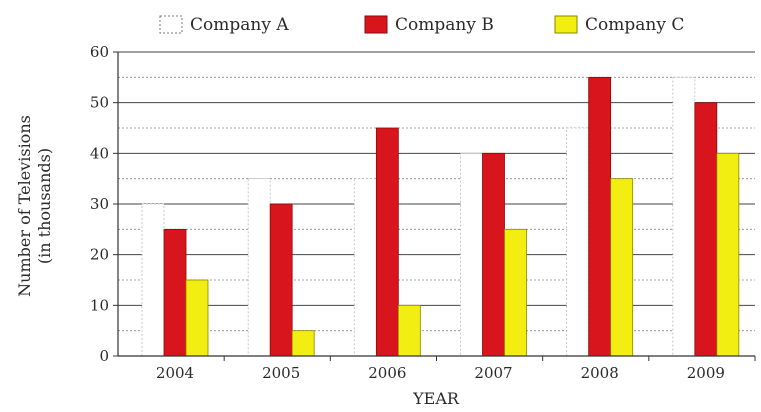 The width and height of the screenshot is (761, 412). Describe the element at coordinates (99, 255) in the screenshot. I see `y-tick-label: 20` at that location.